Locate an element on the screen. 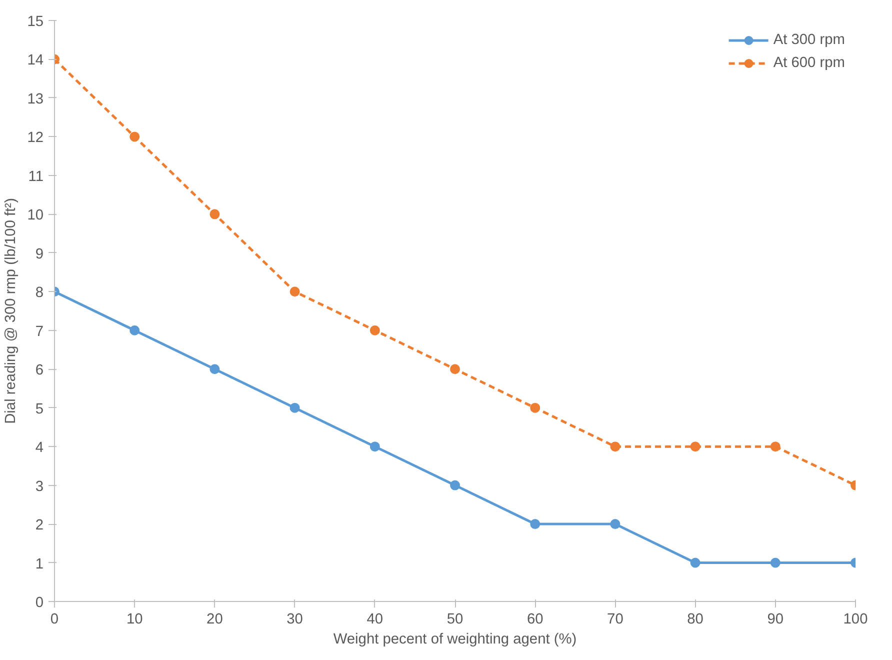 Image resolution: width=892 pixels, height=660 pixels. y-axis-title: Dial reading @ 300 rmp (lb/100 ft²) is located at coordinates (11, 311).